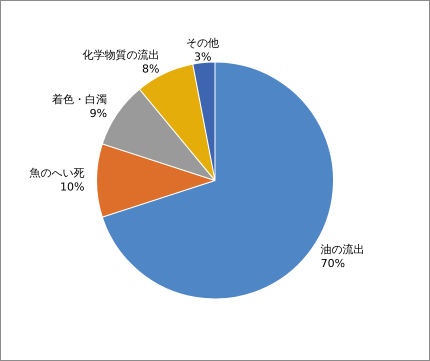  I want to click on data-label: 10%, so click(72, 187).